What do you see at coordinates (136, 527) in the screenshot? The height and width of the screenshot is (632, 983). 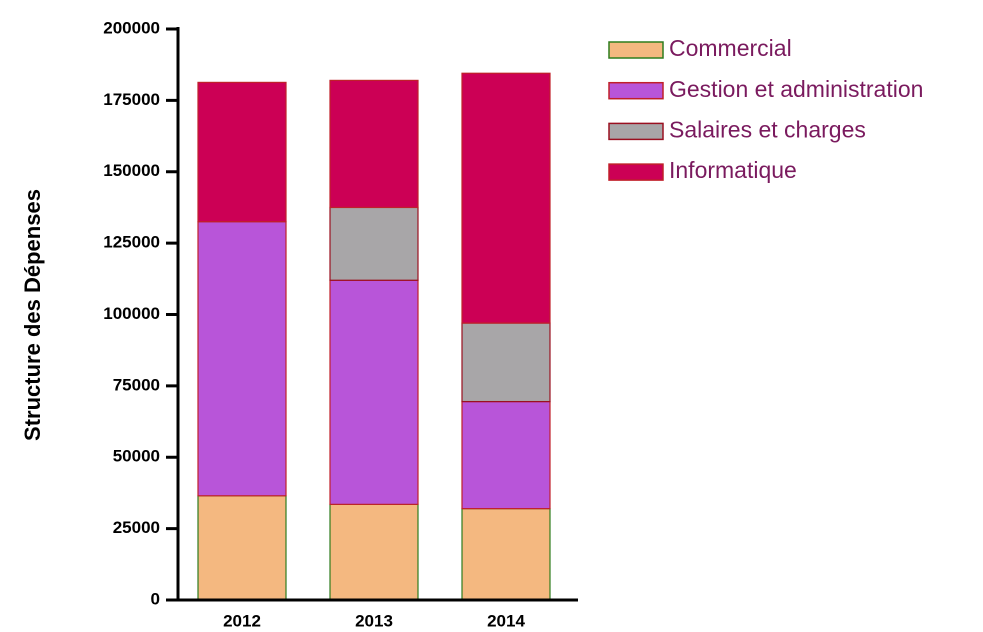 I see `y-tick-label: 25000` at bounding box center [136, 527].